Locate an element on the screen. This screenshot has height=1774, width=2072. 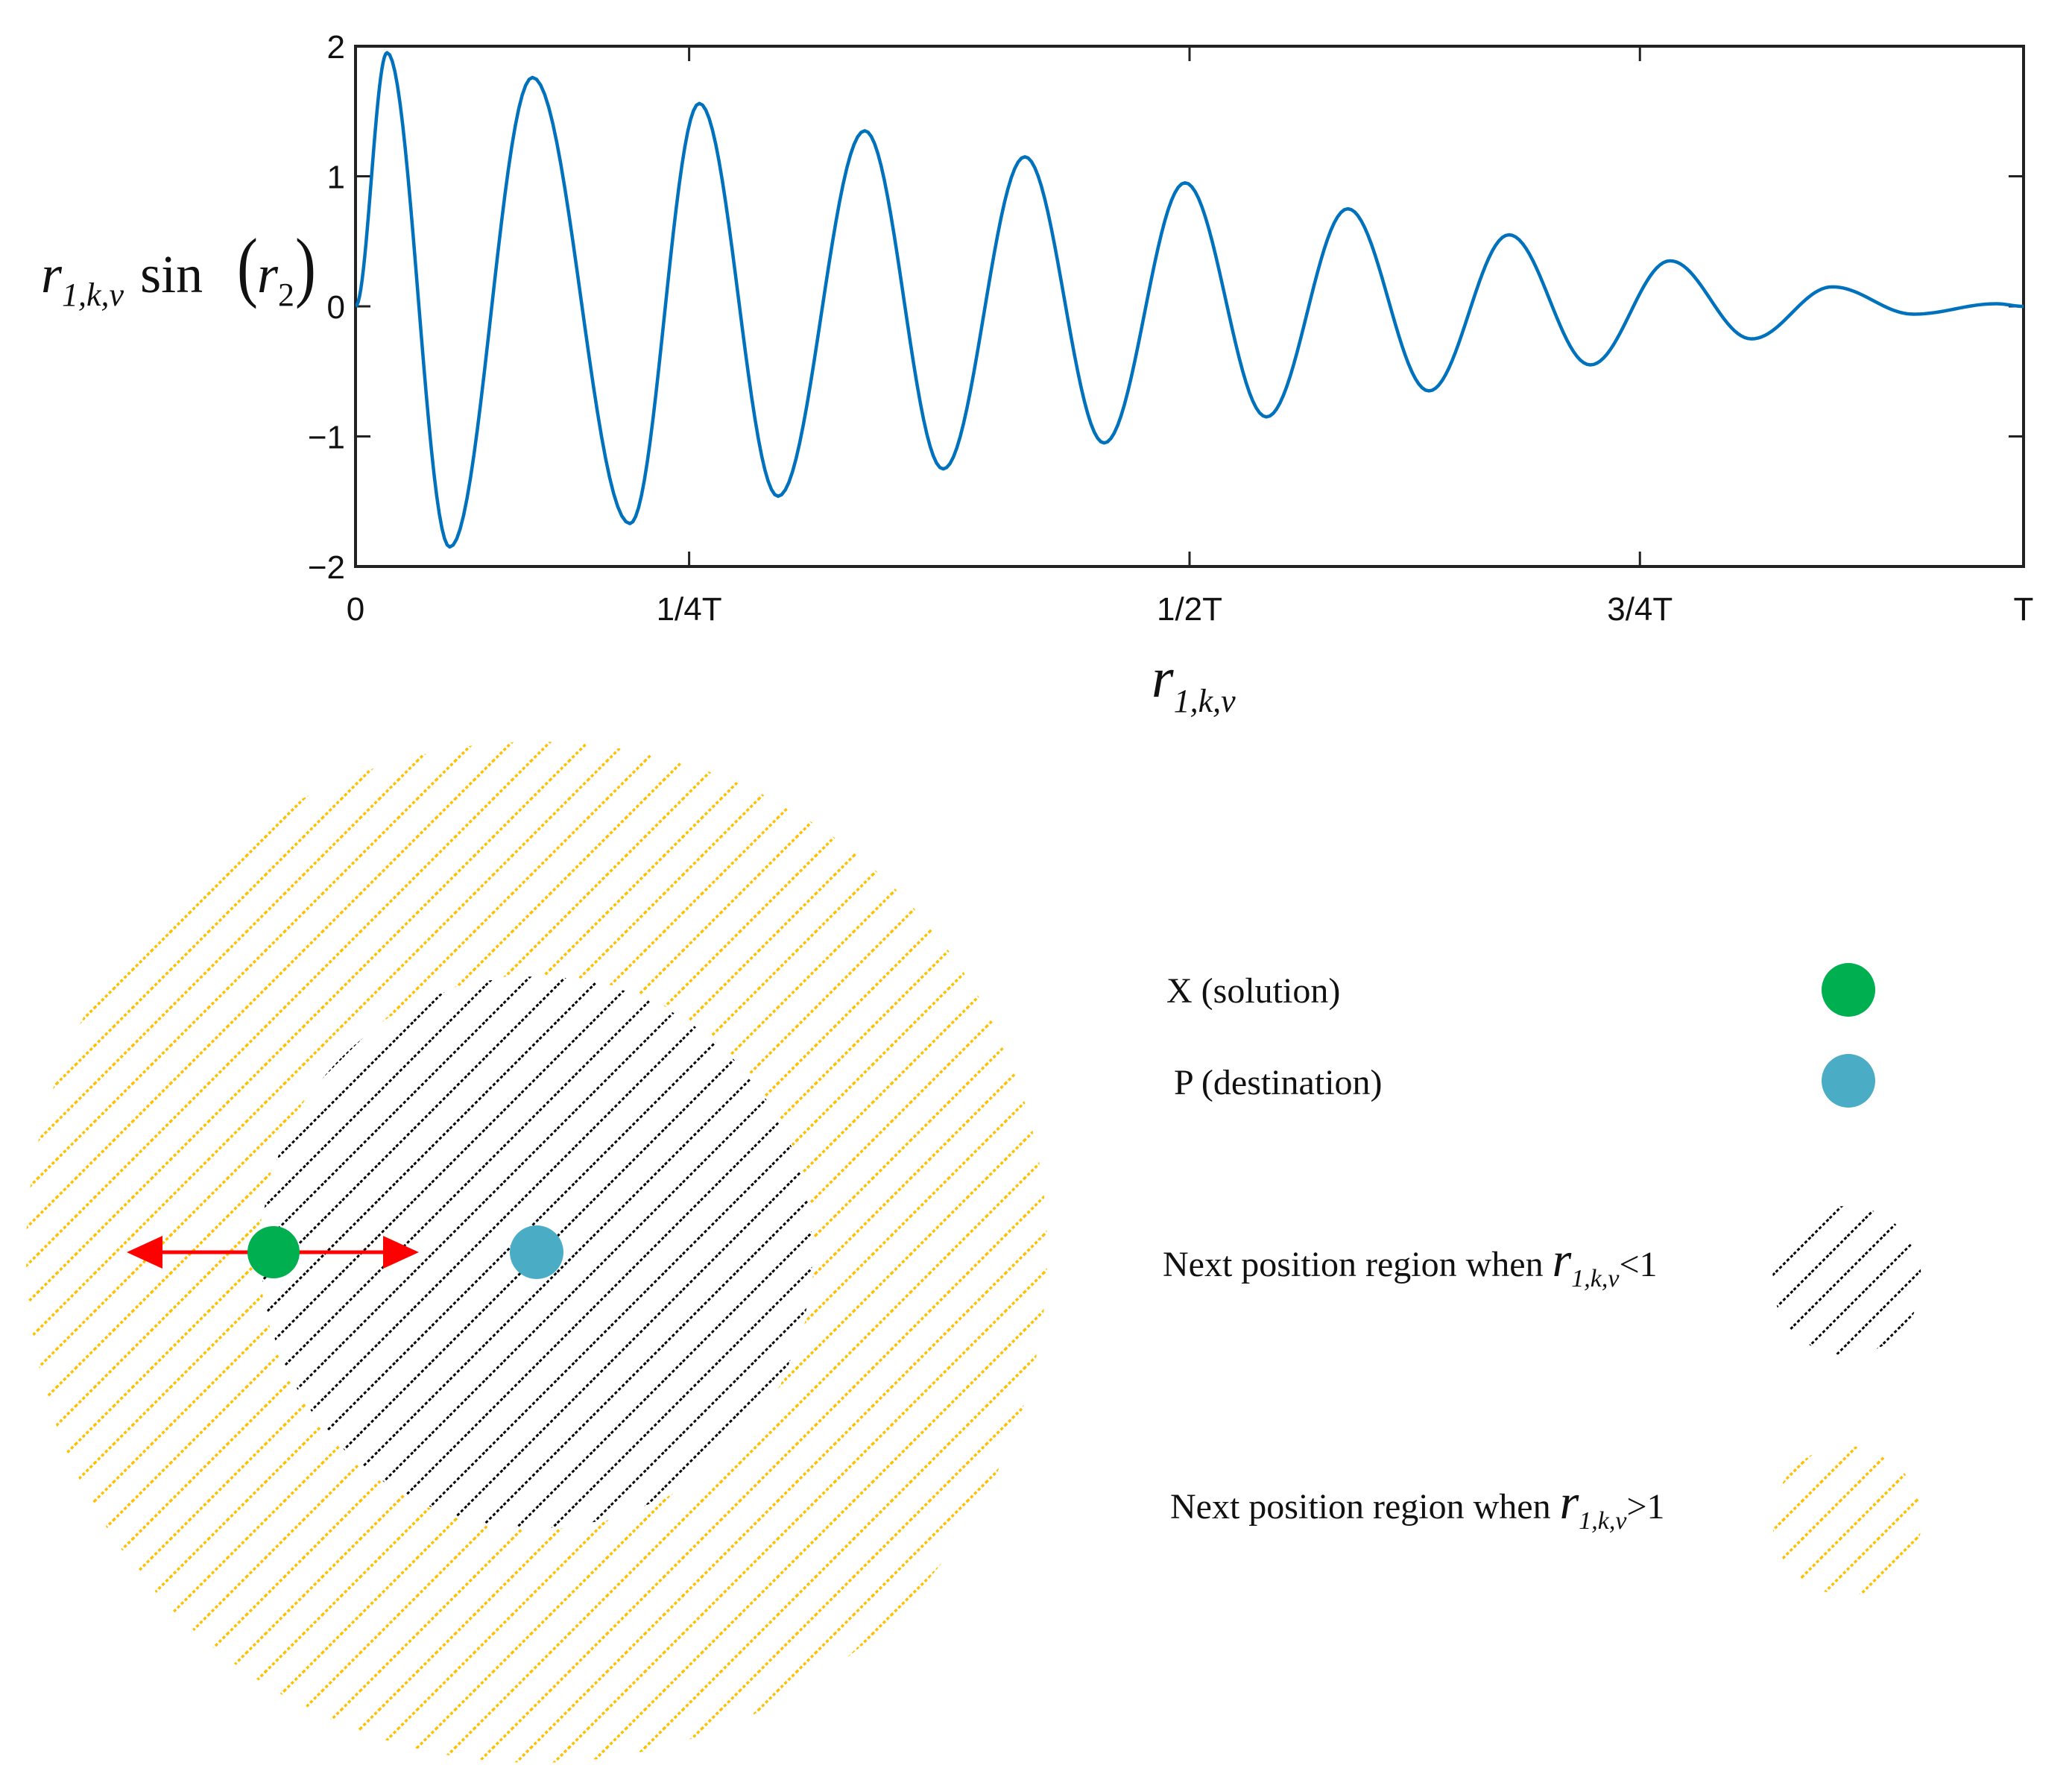
y-label-sub-1: 1,k,v is located at coordinates (93, 295).